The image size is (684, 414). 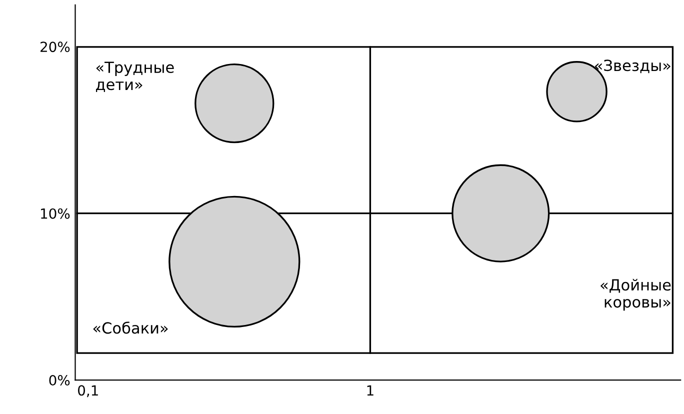 What do you see at coordinates (88, 391) in the screenshot?
I see `x-tick-label: 0,1` at bounding box center [88, 391].